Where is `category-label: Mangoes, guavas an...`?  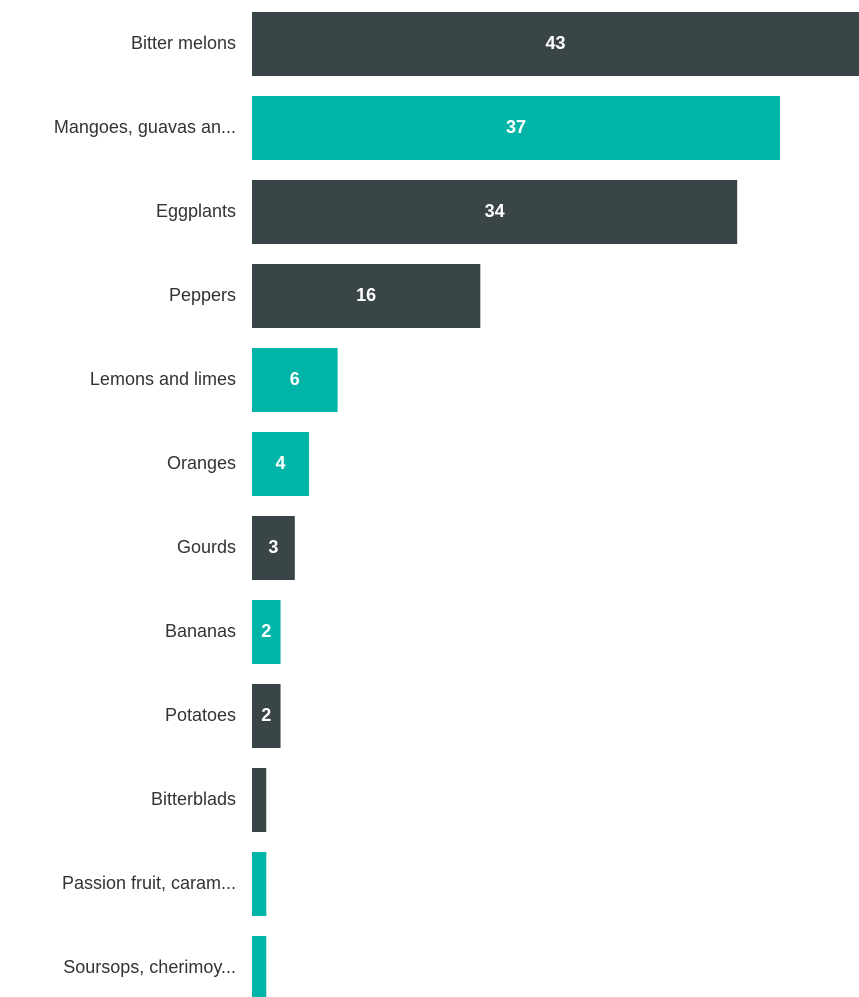
category-label: Mangoes, guavas an... is located at coordinates (145, 127).